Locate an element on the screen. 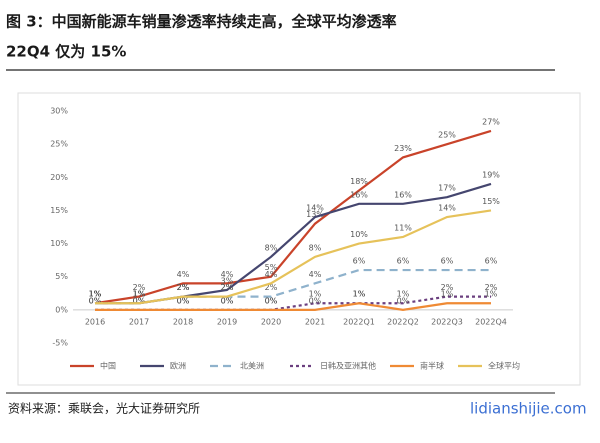  y-tick-label: -5% is located at coordinates (60, 343).